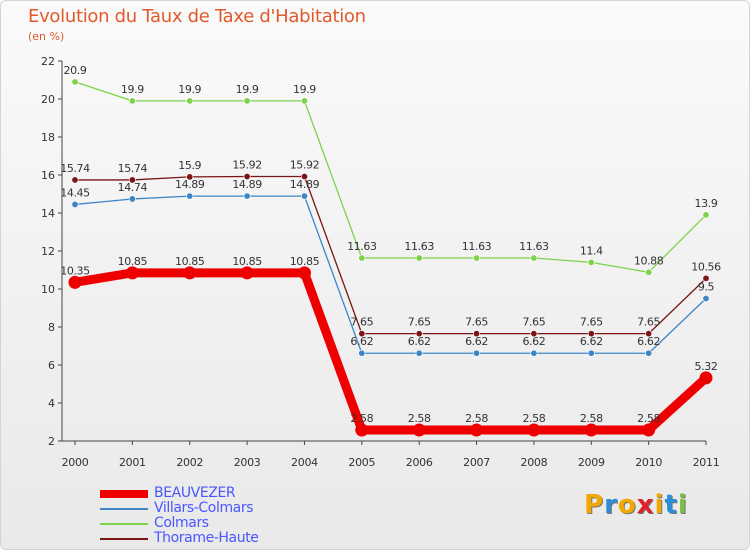  What do you see at coordinates (361, 462) in the screenshot?
I see `x-tick-label: 2005` at bounding box center [361, 462].